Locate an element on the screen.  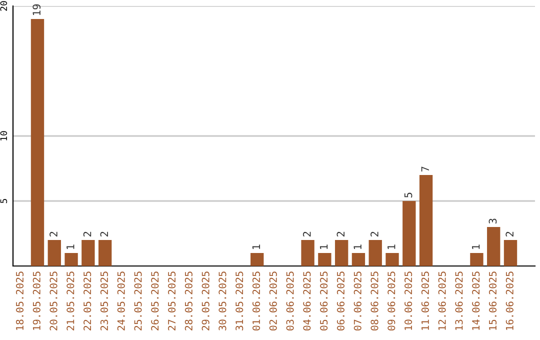
x-tick-label: 06.06.2025 is located at coordinates (340, 301).